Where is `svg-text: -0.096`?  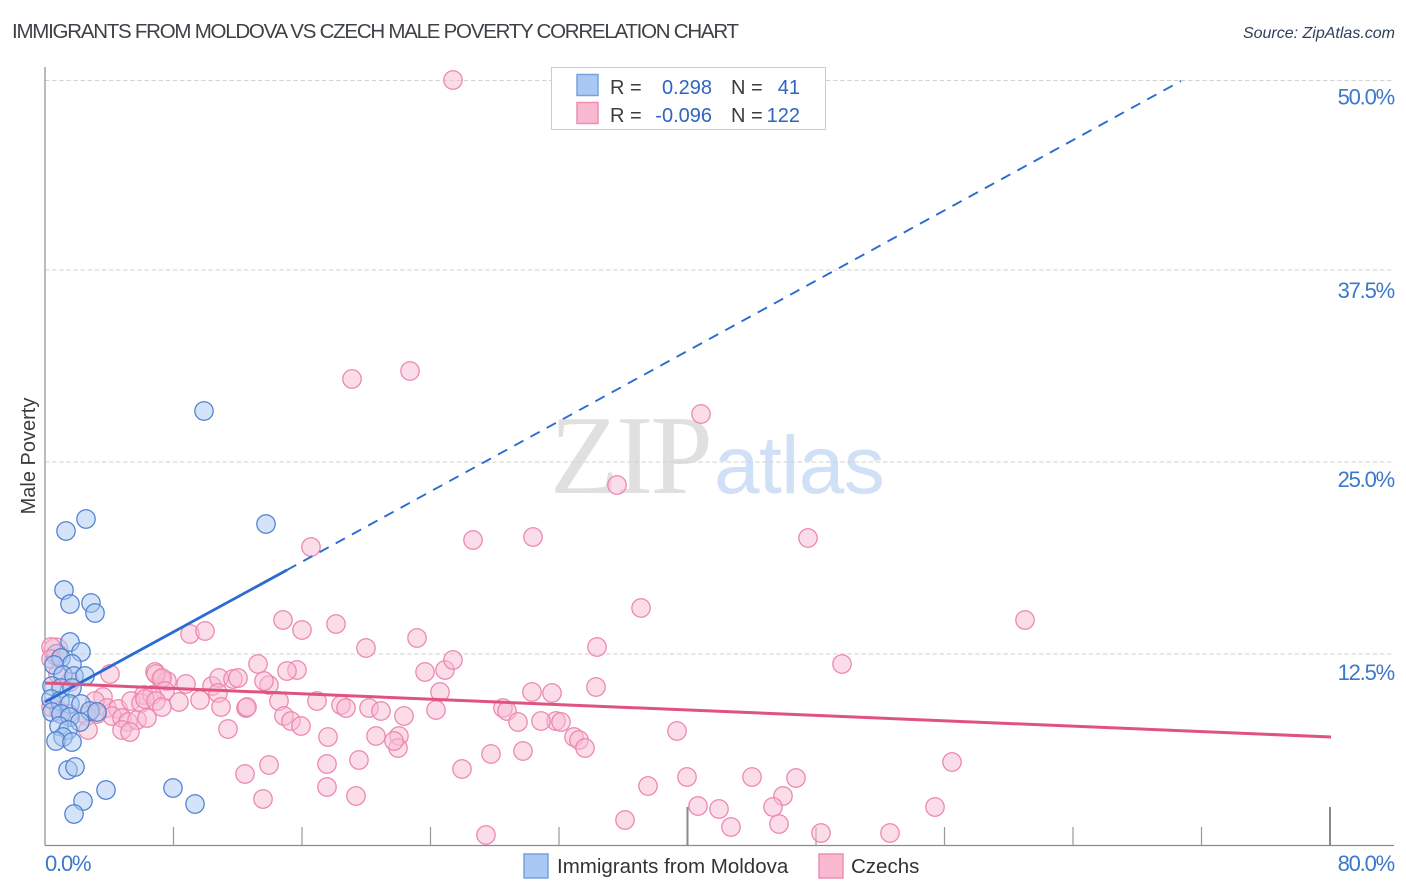 svg-text: -0.096 is located at coordinates (683, 116).